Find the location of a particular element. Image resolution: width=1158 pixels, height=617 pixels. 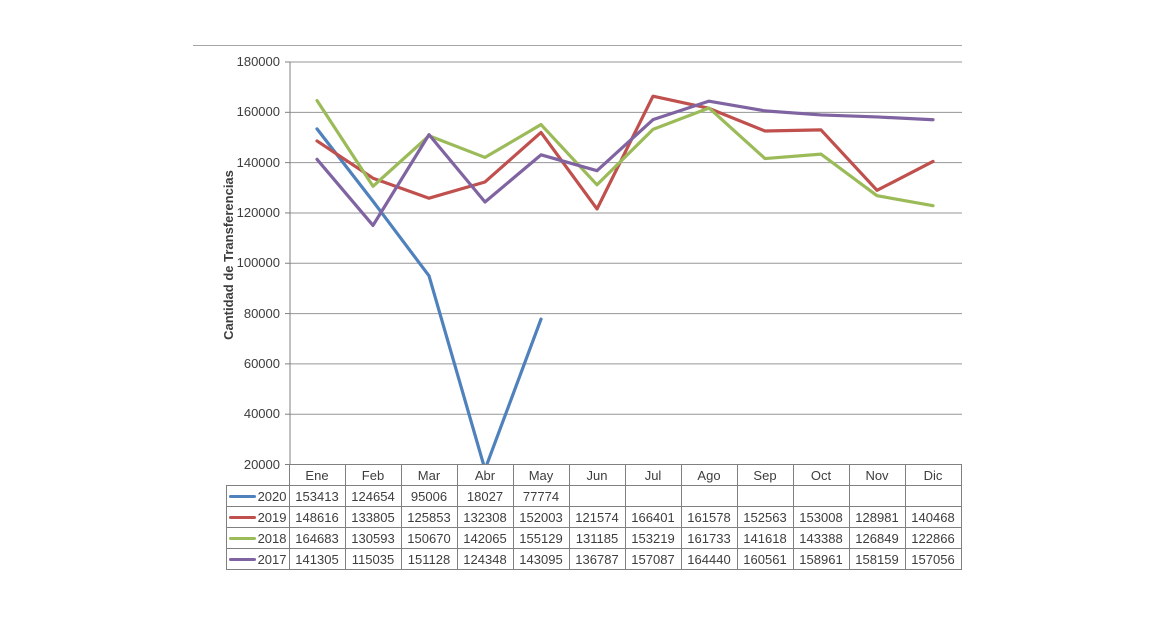

value-cell: 157087 is located at coordinates (653, 559).